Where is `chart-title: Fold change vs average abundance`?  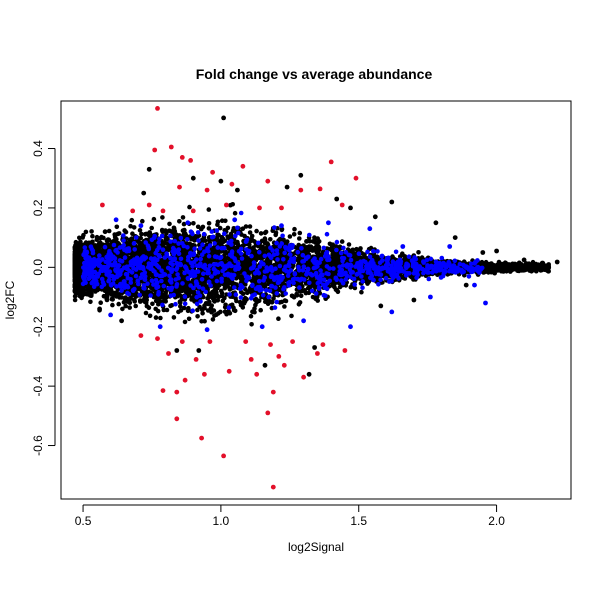
chart-title: Fold change vs average abundance is located at coordinates (314, 74).